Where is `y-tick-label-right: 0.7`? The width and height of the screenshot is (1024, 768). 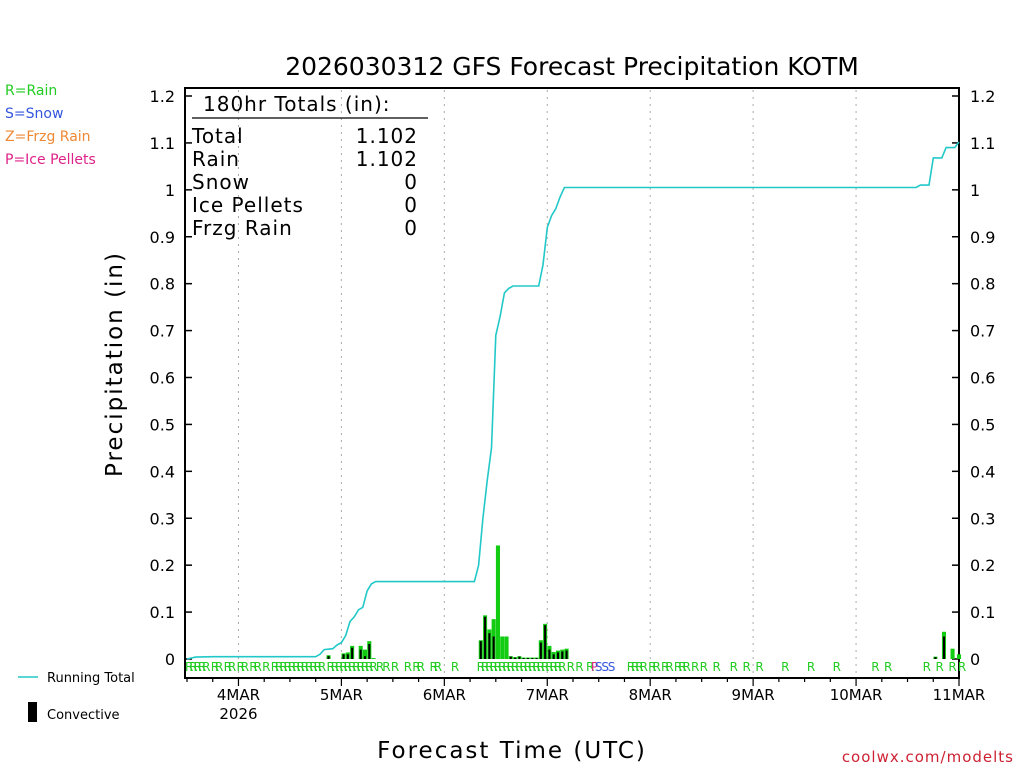
y-tick-label-right: 0.7 is located at coordinates (982, 331).